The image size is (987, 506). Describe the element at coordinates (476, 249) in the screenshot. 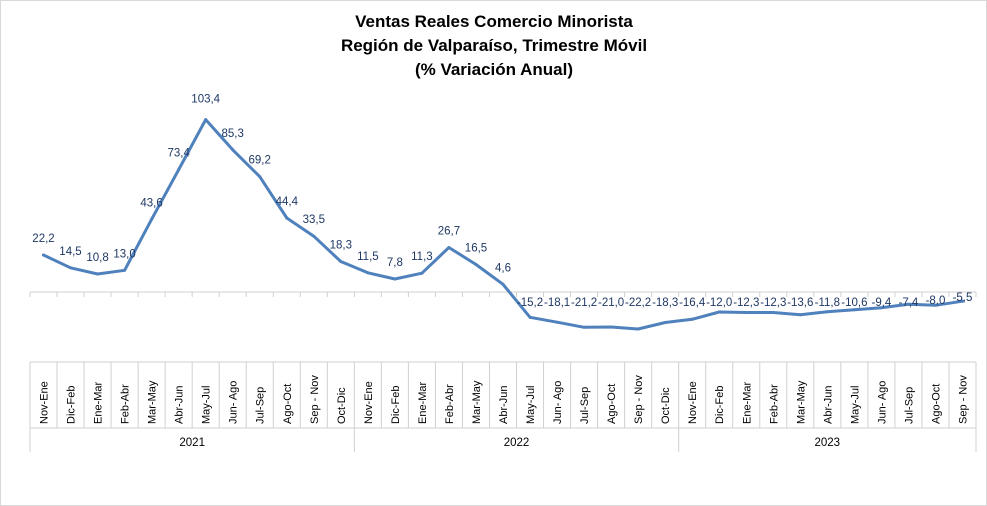

I see `data-label: 16,5` at that location.